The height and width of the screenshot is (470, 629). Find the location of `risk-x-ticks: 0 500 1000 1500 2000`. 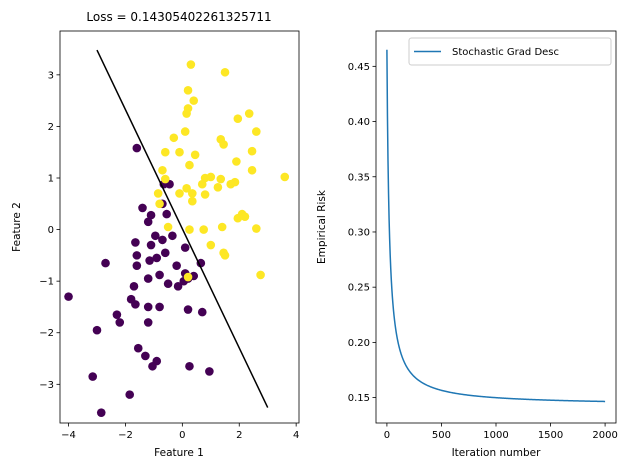

risk-x-ticks: 0 500 1000 1500 2000 is located at coordinates (501, 432).